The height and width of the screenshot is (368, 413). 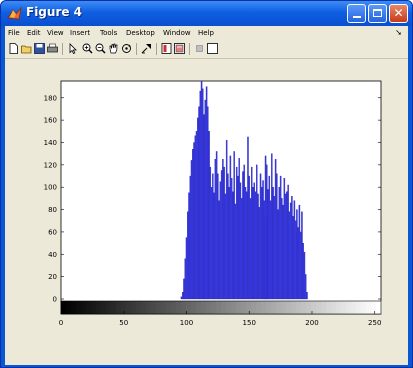 I want to click on menu-edit: Edit, so click(x=34, y=33).